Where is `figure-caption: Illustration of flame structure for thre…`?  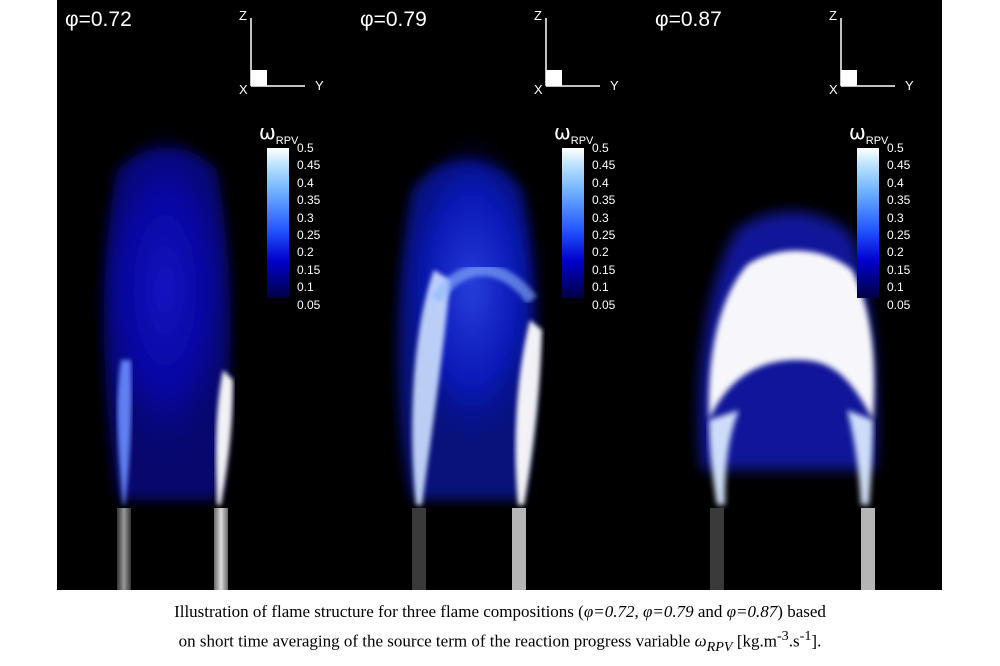 figure-caption: Illustration of flame structure for thre… is located at coordinates (500, 629).